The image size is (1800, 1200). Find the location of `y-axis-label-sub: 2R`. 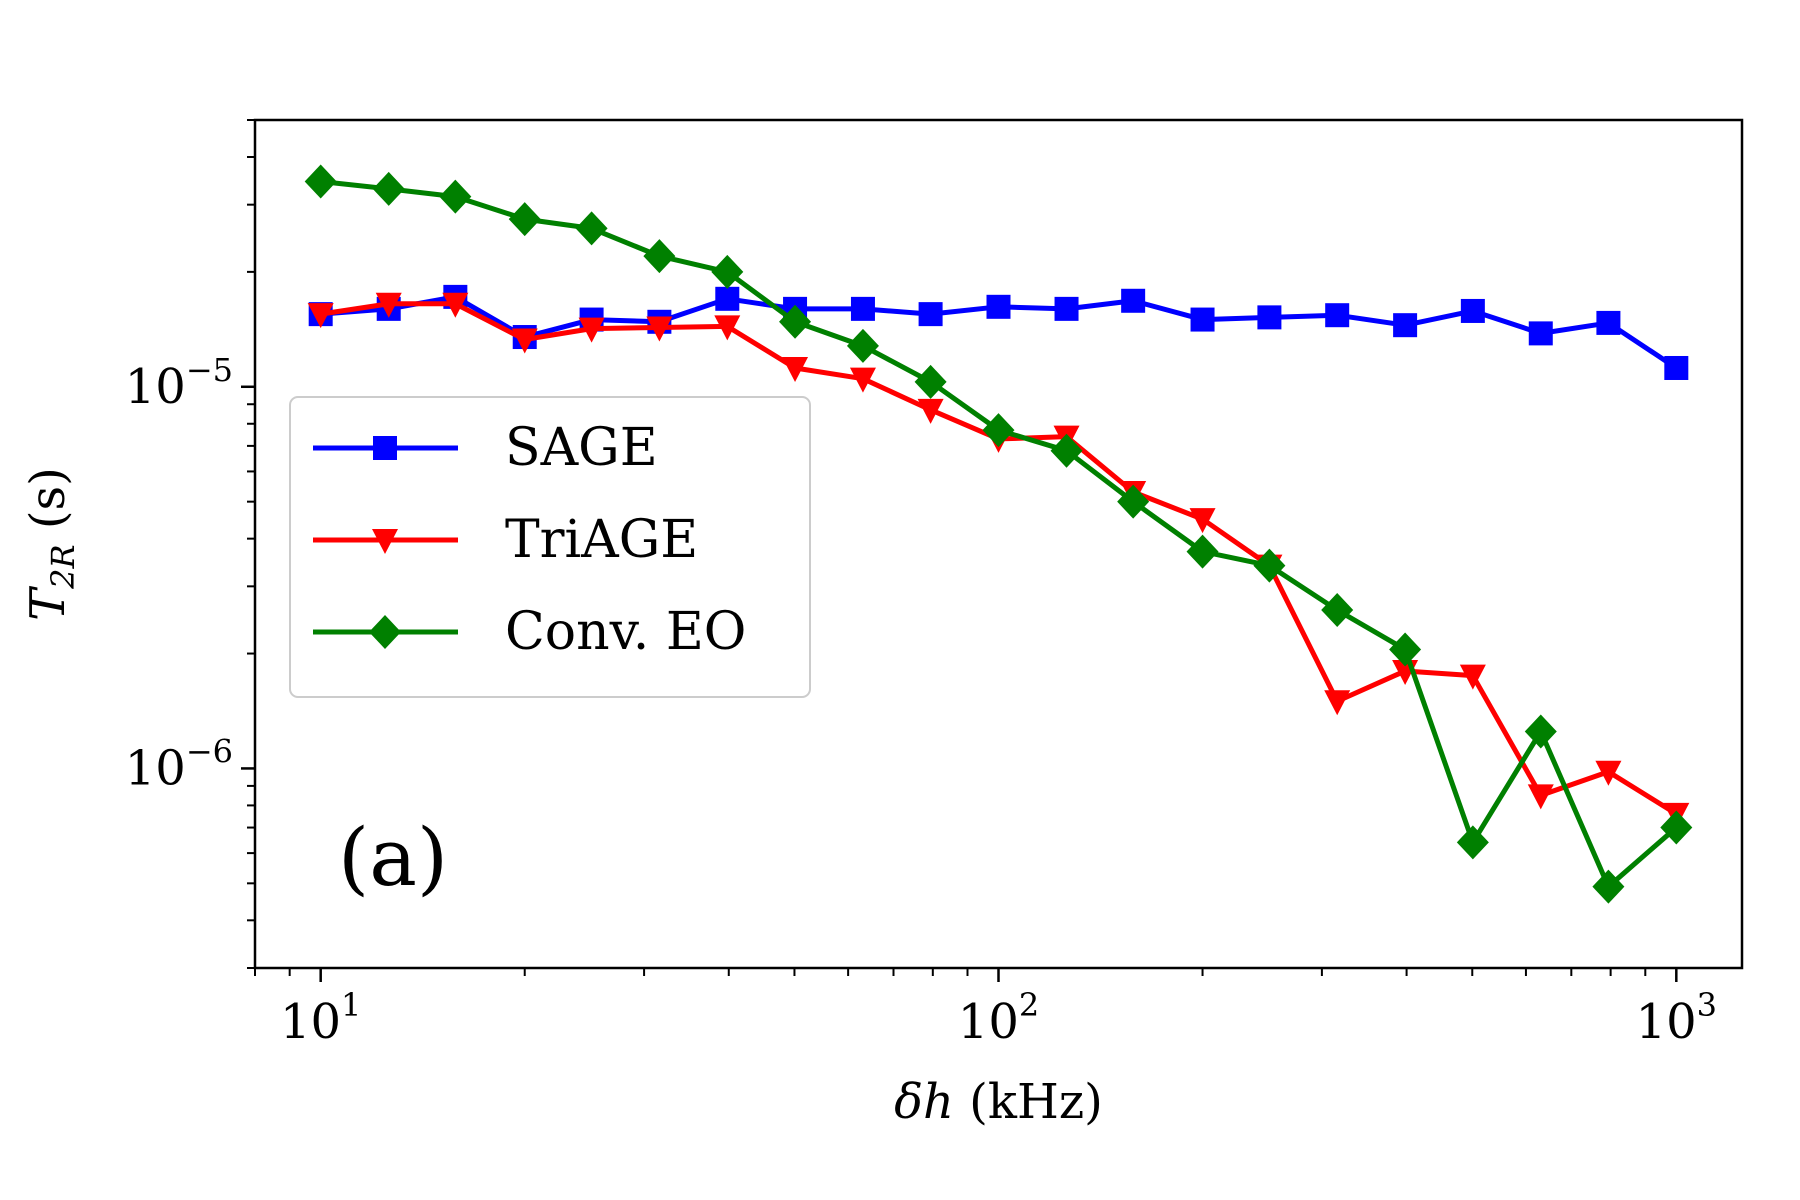

y-axis-label-sub: 2R is located at coordinates (63, 566).